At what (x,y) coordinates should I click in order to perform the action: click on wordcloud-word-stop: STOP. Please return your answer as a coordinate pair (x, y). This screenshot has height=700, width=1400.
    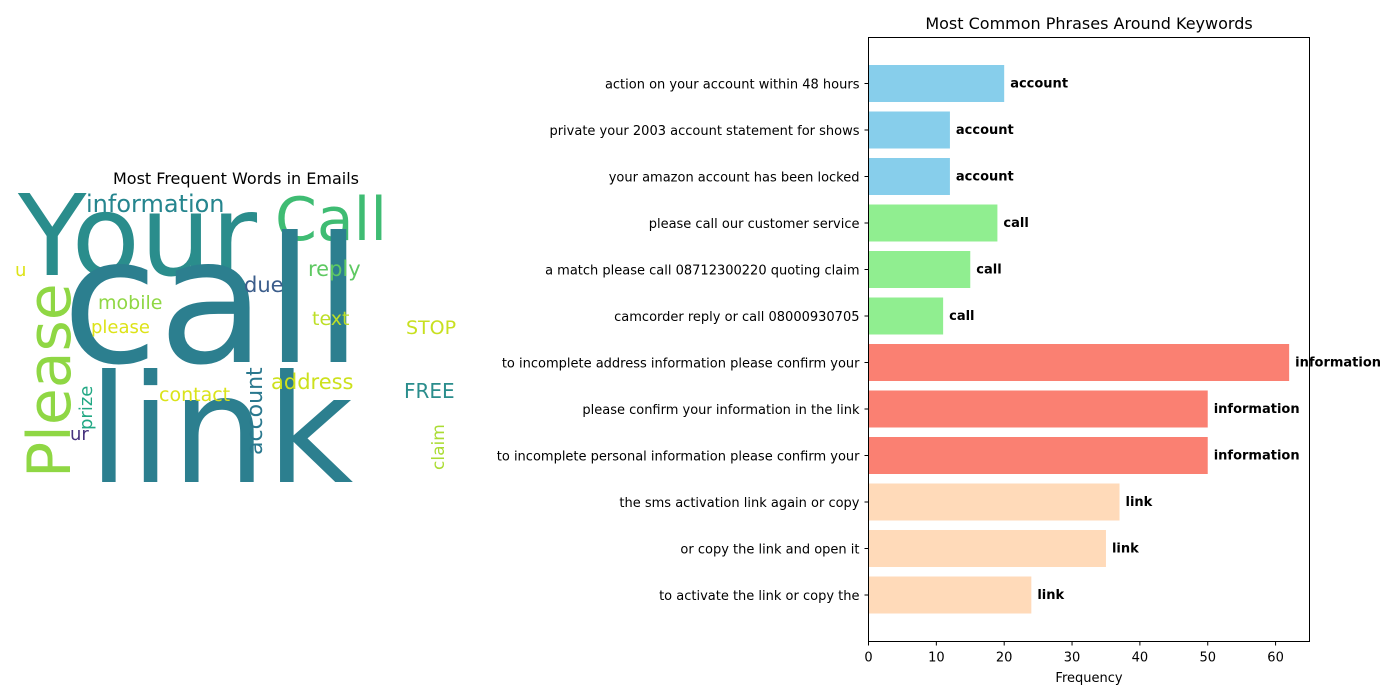
    Looking at the image, I should click on (431, 328).